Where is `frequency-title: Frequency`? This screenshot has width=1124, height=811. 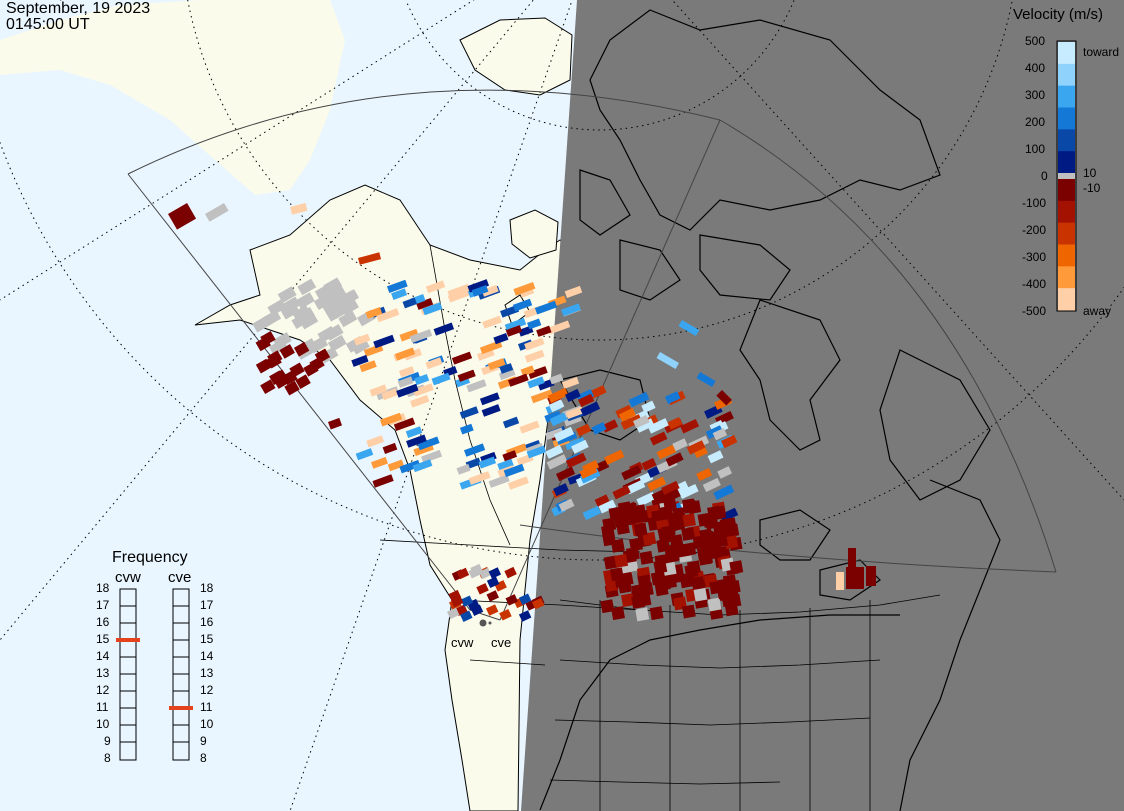
frequency-title: Frequency is located at coordinates (150, 557).